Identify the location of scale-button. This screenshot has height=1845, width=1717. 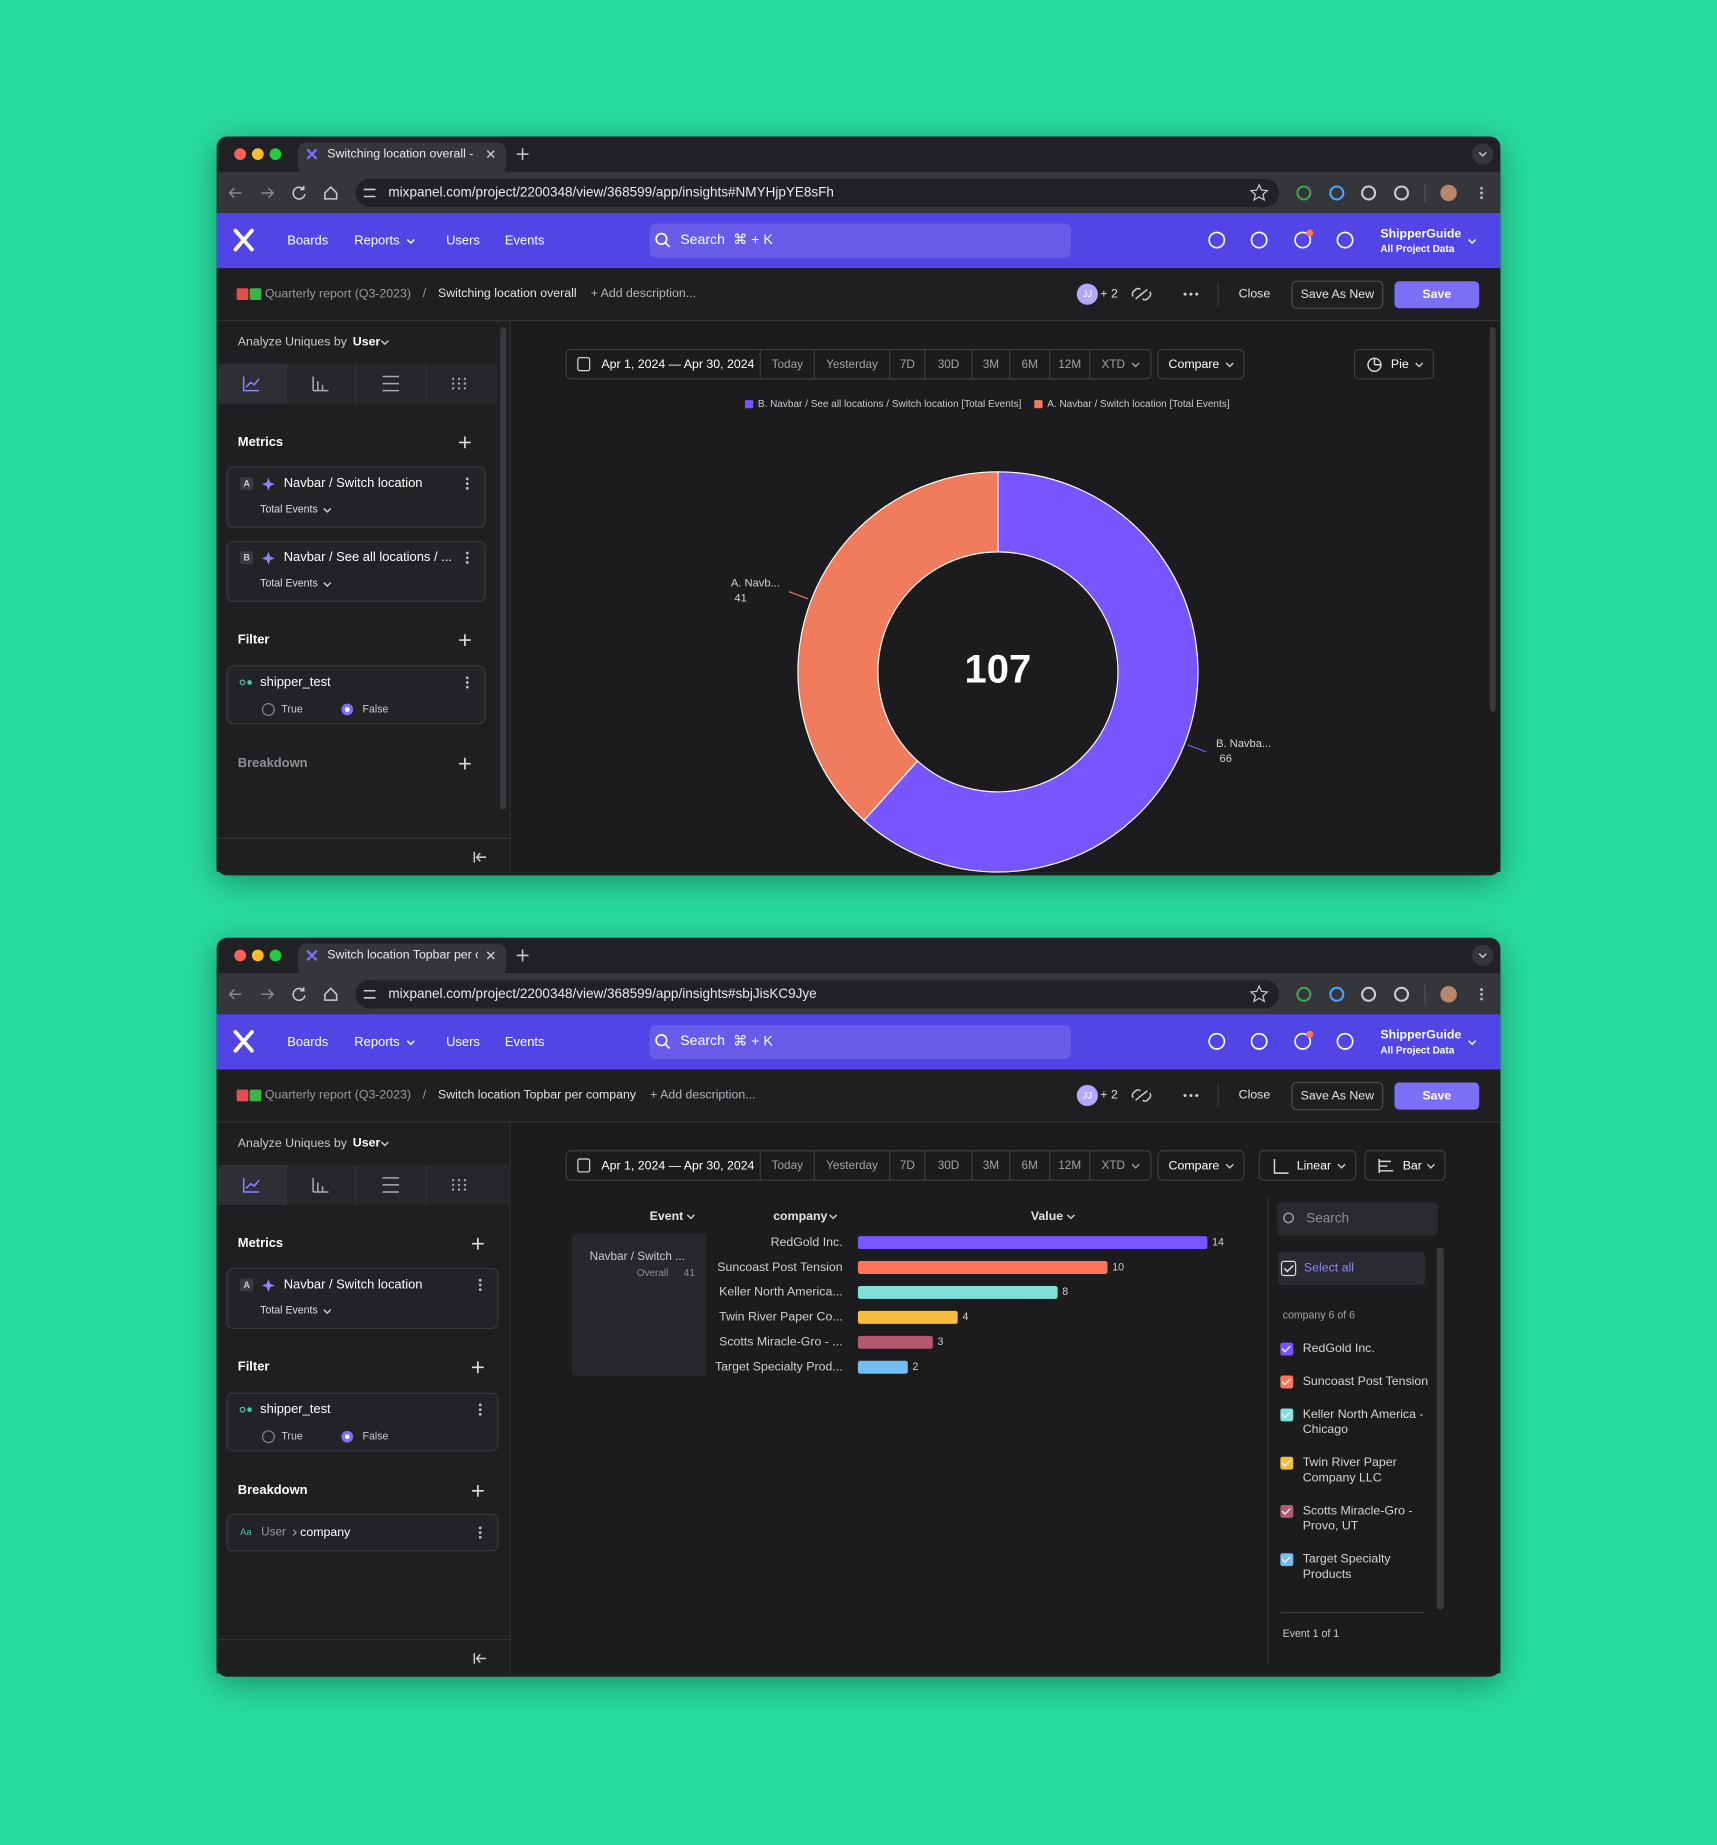
(1307, 1165).